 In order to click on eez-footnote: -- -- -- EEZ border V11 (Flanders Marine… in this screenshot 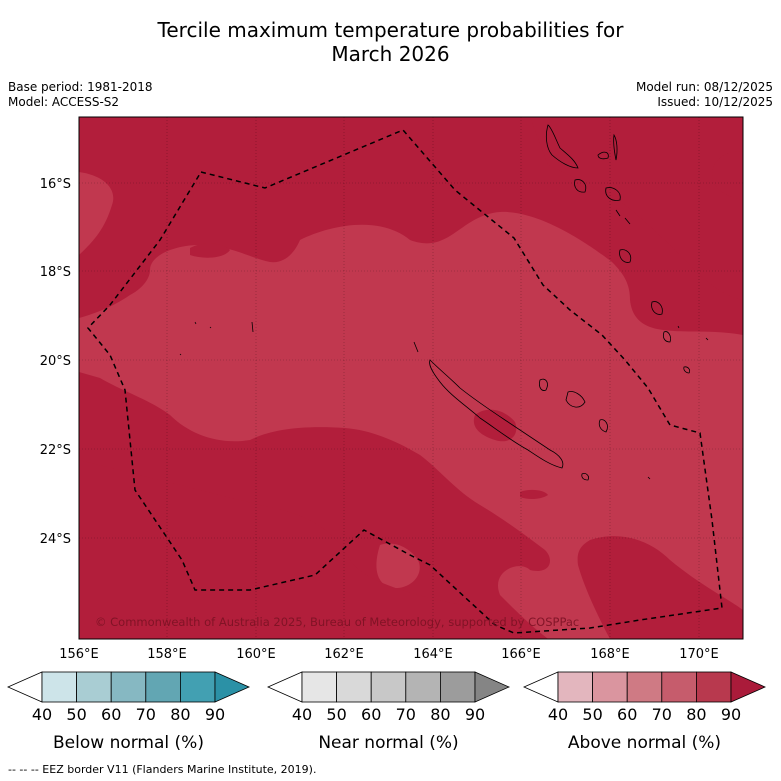, I will do `click(162, 769)`.